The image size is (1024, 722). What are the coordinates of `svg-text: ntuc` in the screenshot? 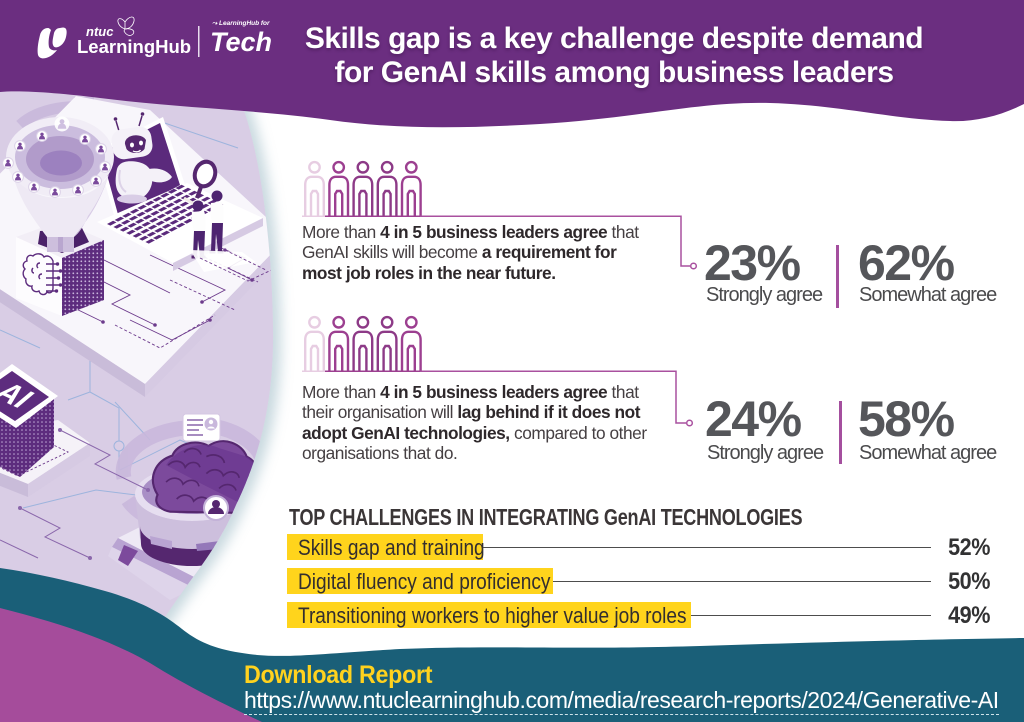 It's located at (100, 31).